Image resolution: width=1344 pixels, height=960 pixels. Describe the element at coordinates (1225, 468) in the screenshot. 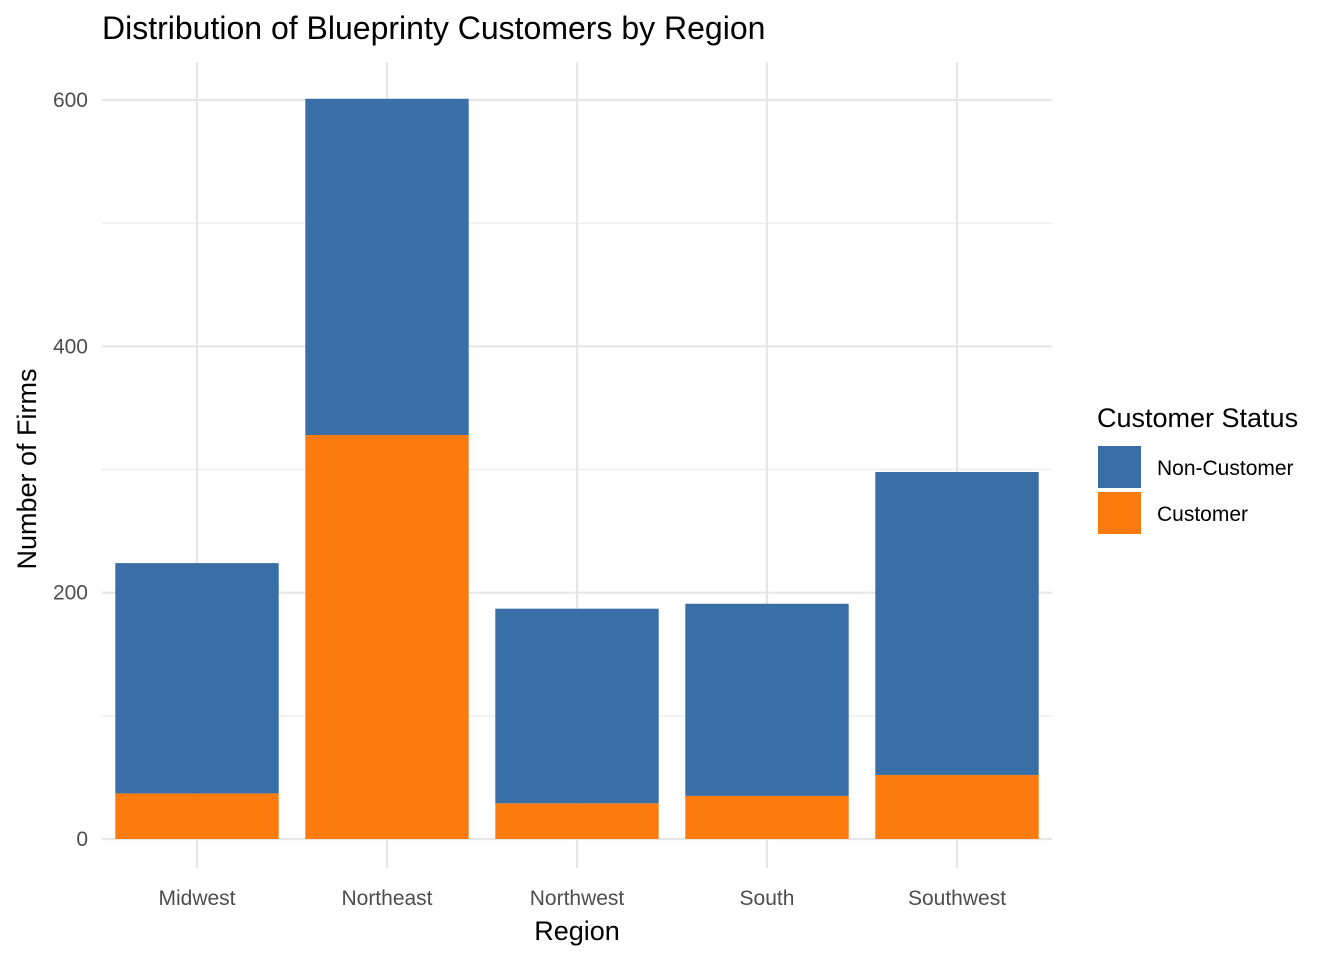

I see `legend-label: Non-Customer` at that location.